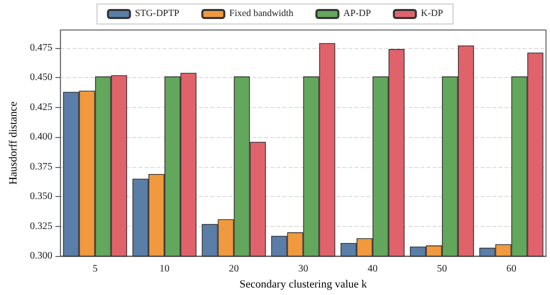 Image resolution: width=550 pixels, height=295 pixels. What do you see at coordinates (14, 143) in the screenshot?
I see `y-axis-title: Hausdorff distance` at bounding box center [14, 143].